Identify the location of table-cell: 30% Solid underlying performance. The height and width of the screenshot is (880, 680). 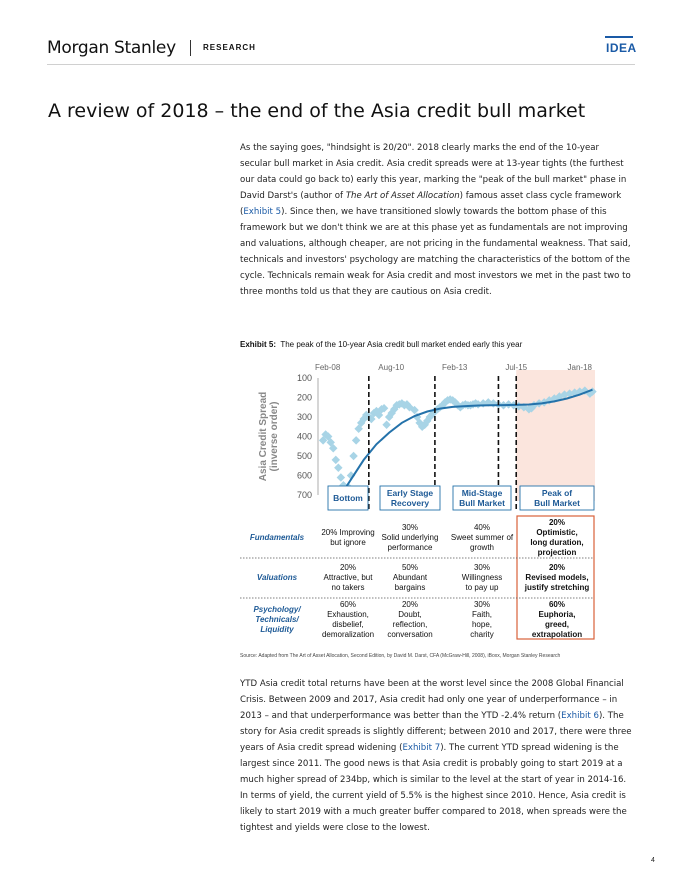
(410, 537).